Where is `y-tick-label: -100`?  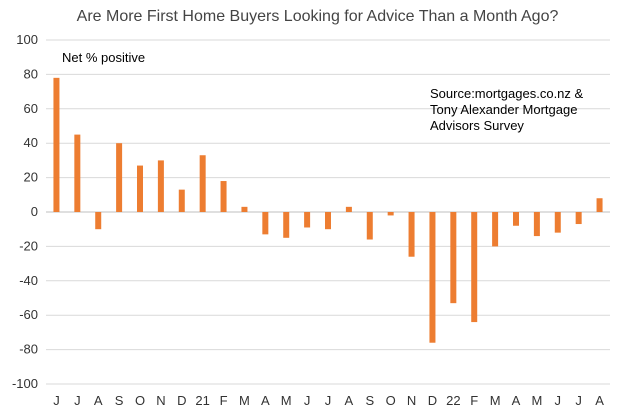 y-tick-label: -100 is located at coordinates (25, 383).